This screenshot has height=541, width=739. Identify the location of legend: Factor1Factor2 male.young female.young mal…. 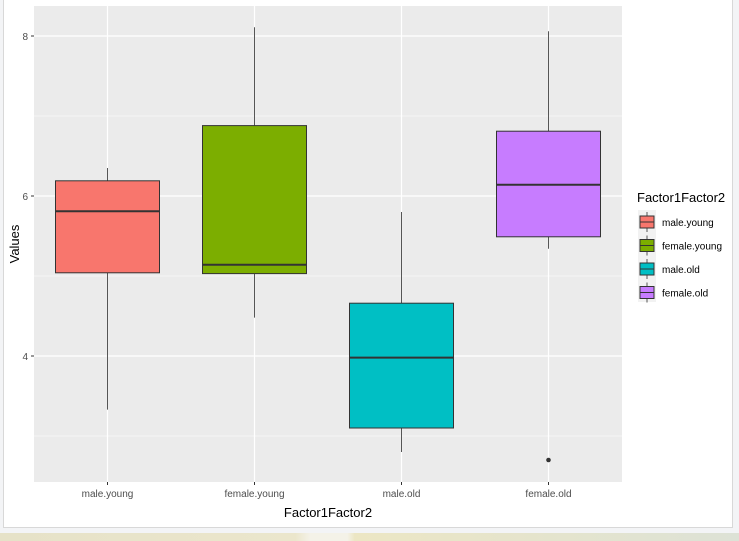
(681, 246).